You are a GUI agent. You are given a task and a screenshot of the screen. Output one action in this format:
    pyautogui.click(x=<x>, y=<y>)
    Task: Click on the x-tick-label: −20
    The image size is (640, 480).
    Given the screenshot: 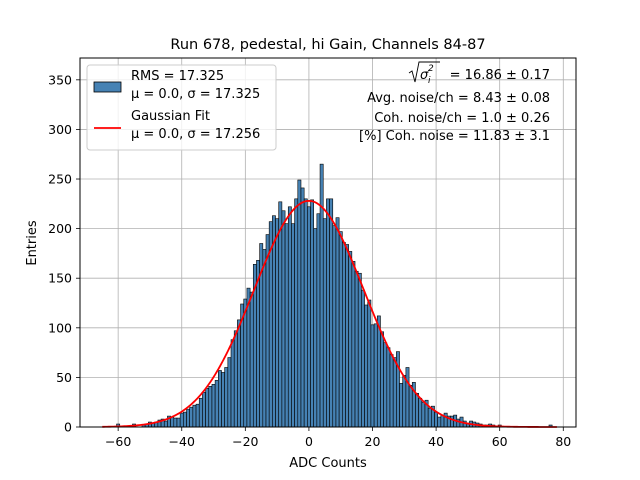 What is the action you would take?
    pyautogui.click(x=245, y=441)
    